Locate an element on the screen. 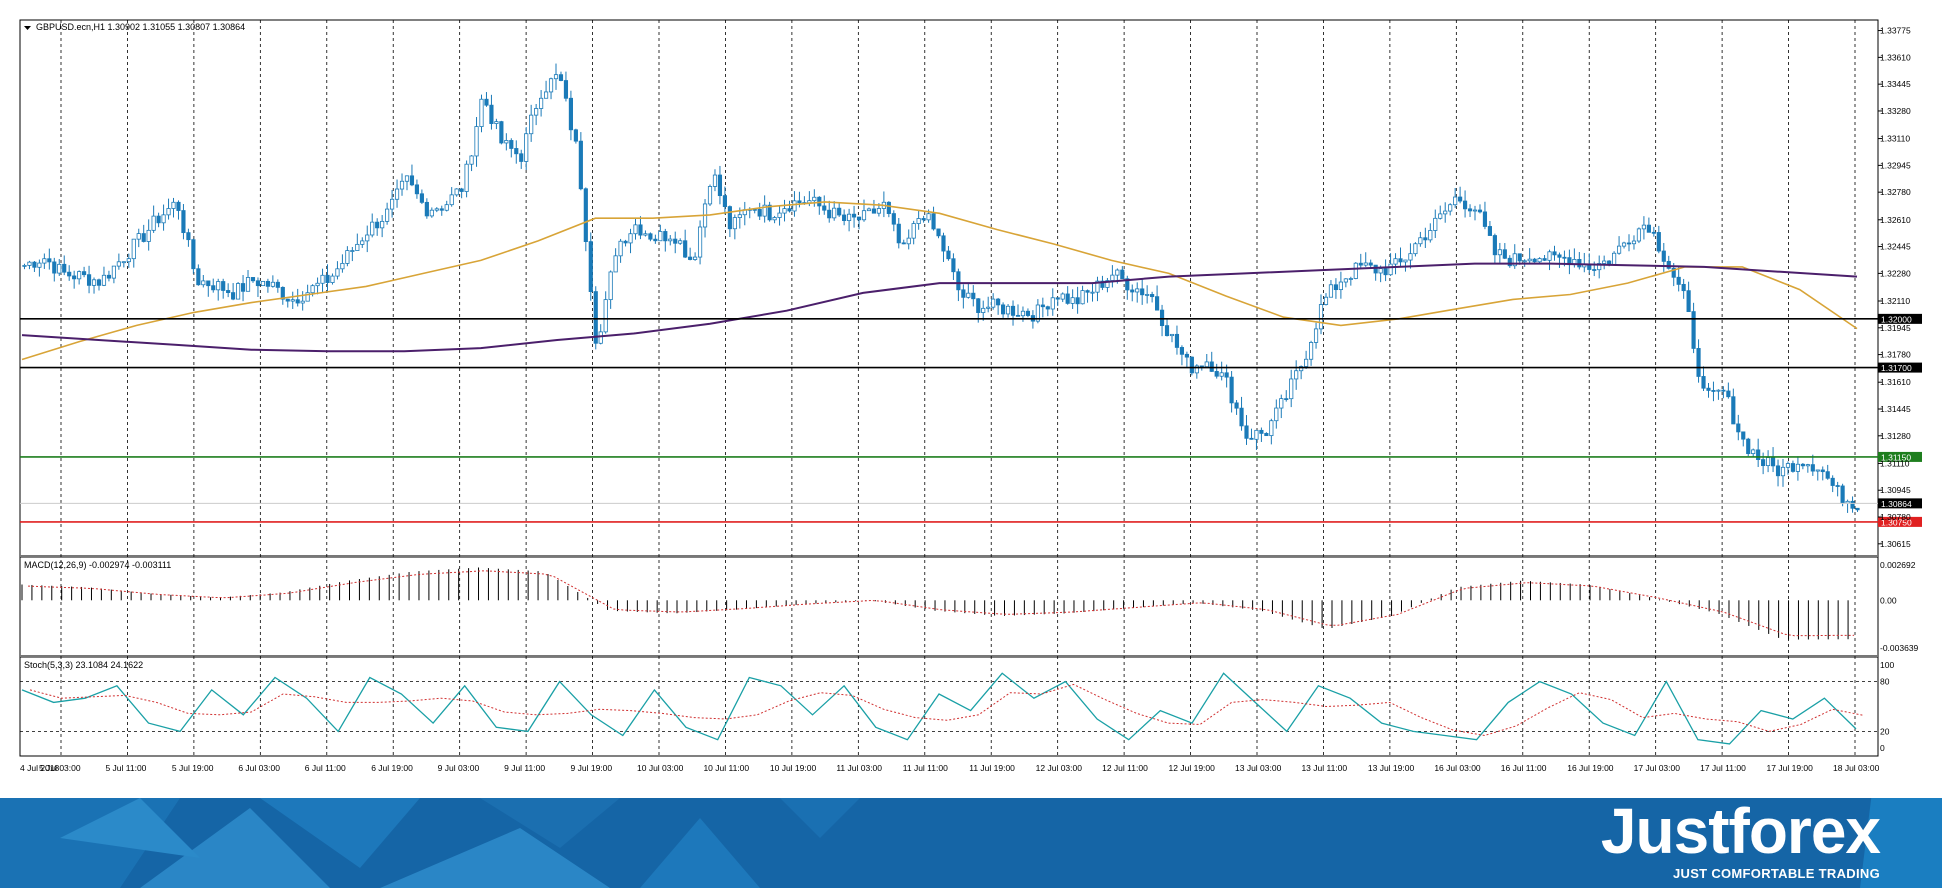 The image size is (1942, 888). price-tick-label: 1.31610 is located at coordinates (1895, 382).